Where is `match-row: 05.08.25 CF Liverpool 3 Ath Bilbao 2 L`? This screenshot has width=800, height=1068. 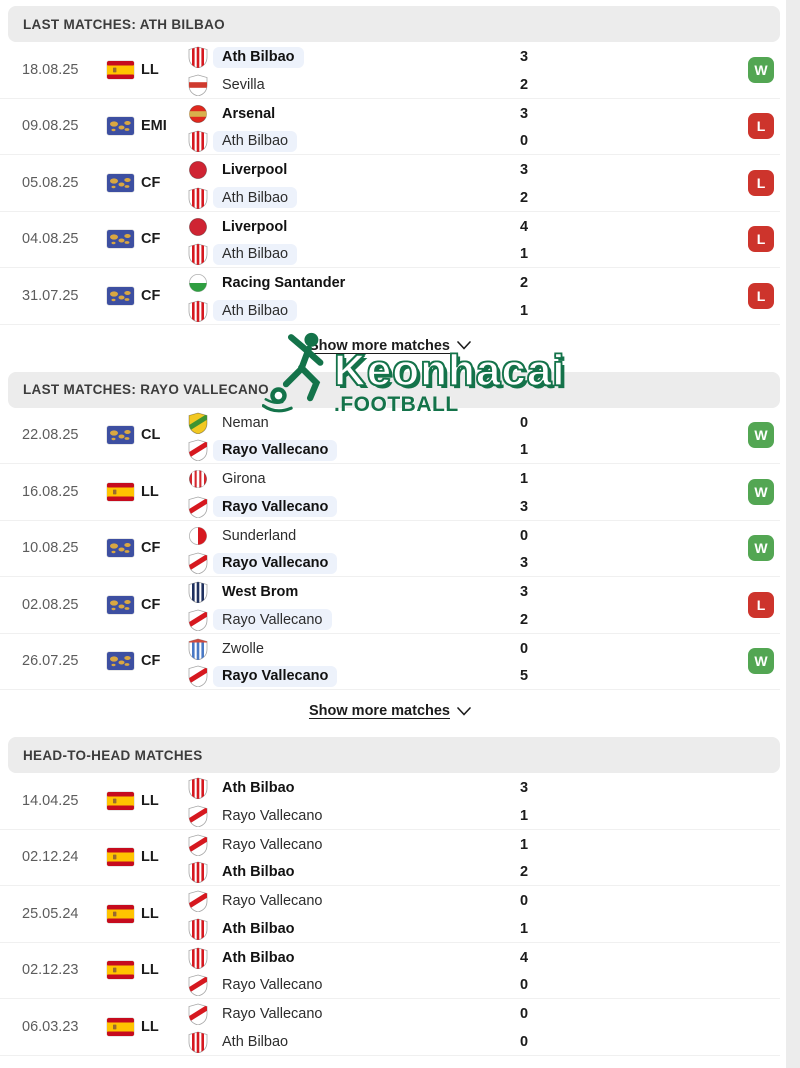 match-row: 05.08.25 CF Liverpool 3 Ath Bilbao 2 L is located at coordinates (390, 183).